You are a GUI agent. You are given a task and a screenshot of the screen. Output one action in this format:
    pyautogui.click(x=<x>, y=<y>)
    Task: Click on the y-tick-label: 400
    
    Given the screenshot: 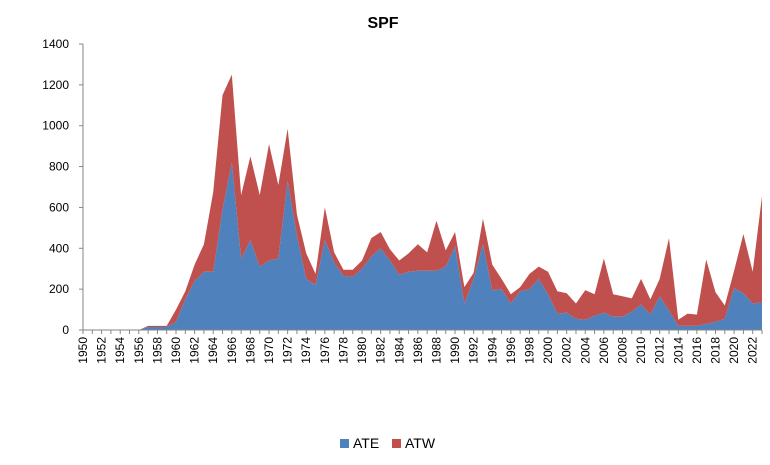 What is the action you would take?
    pyautogui.click(x=59, y=248)
    